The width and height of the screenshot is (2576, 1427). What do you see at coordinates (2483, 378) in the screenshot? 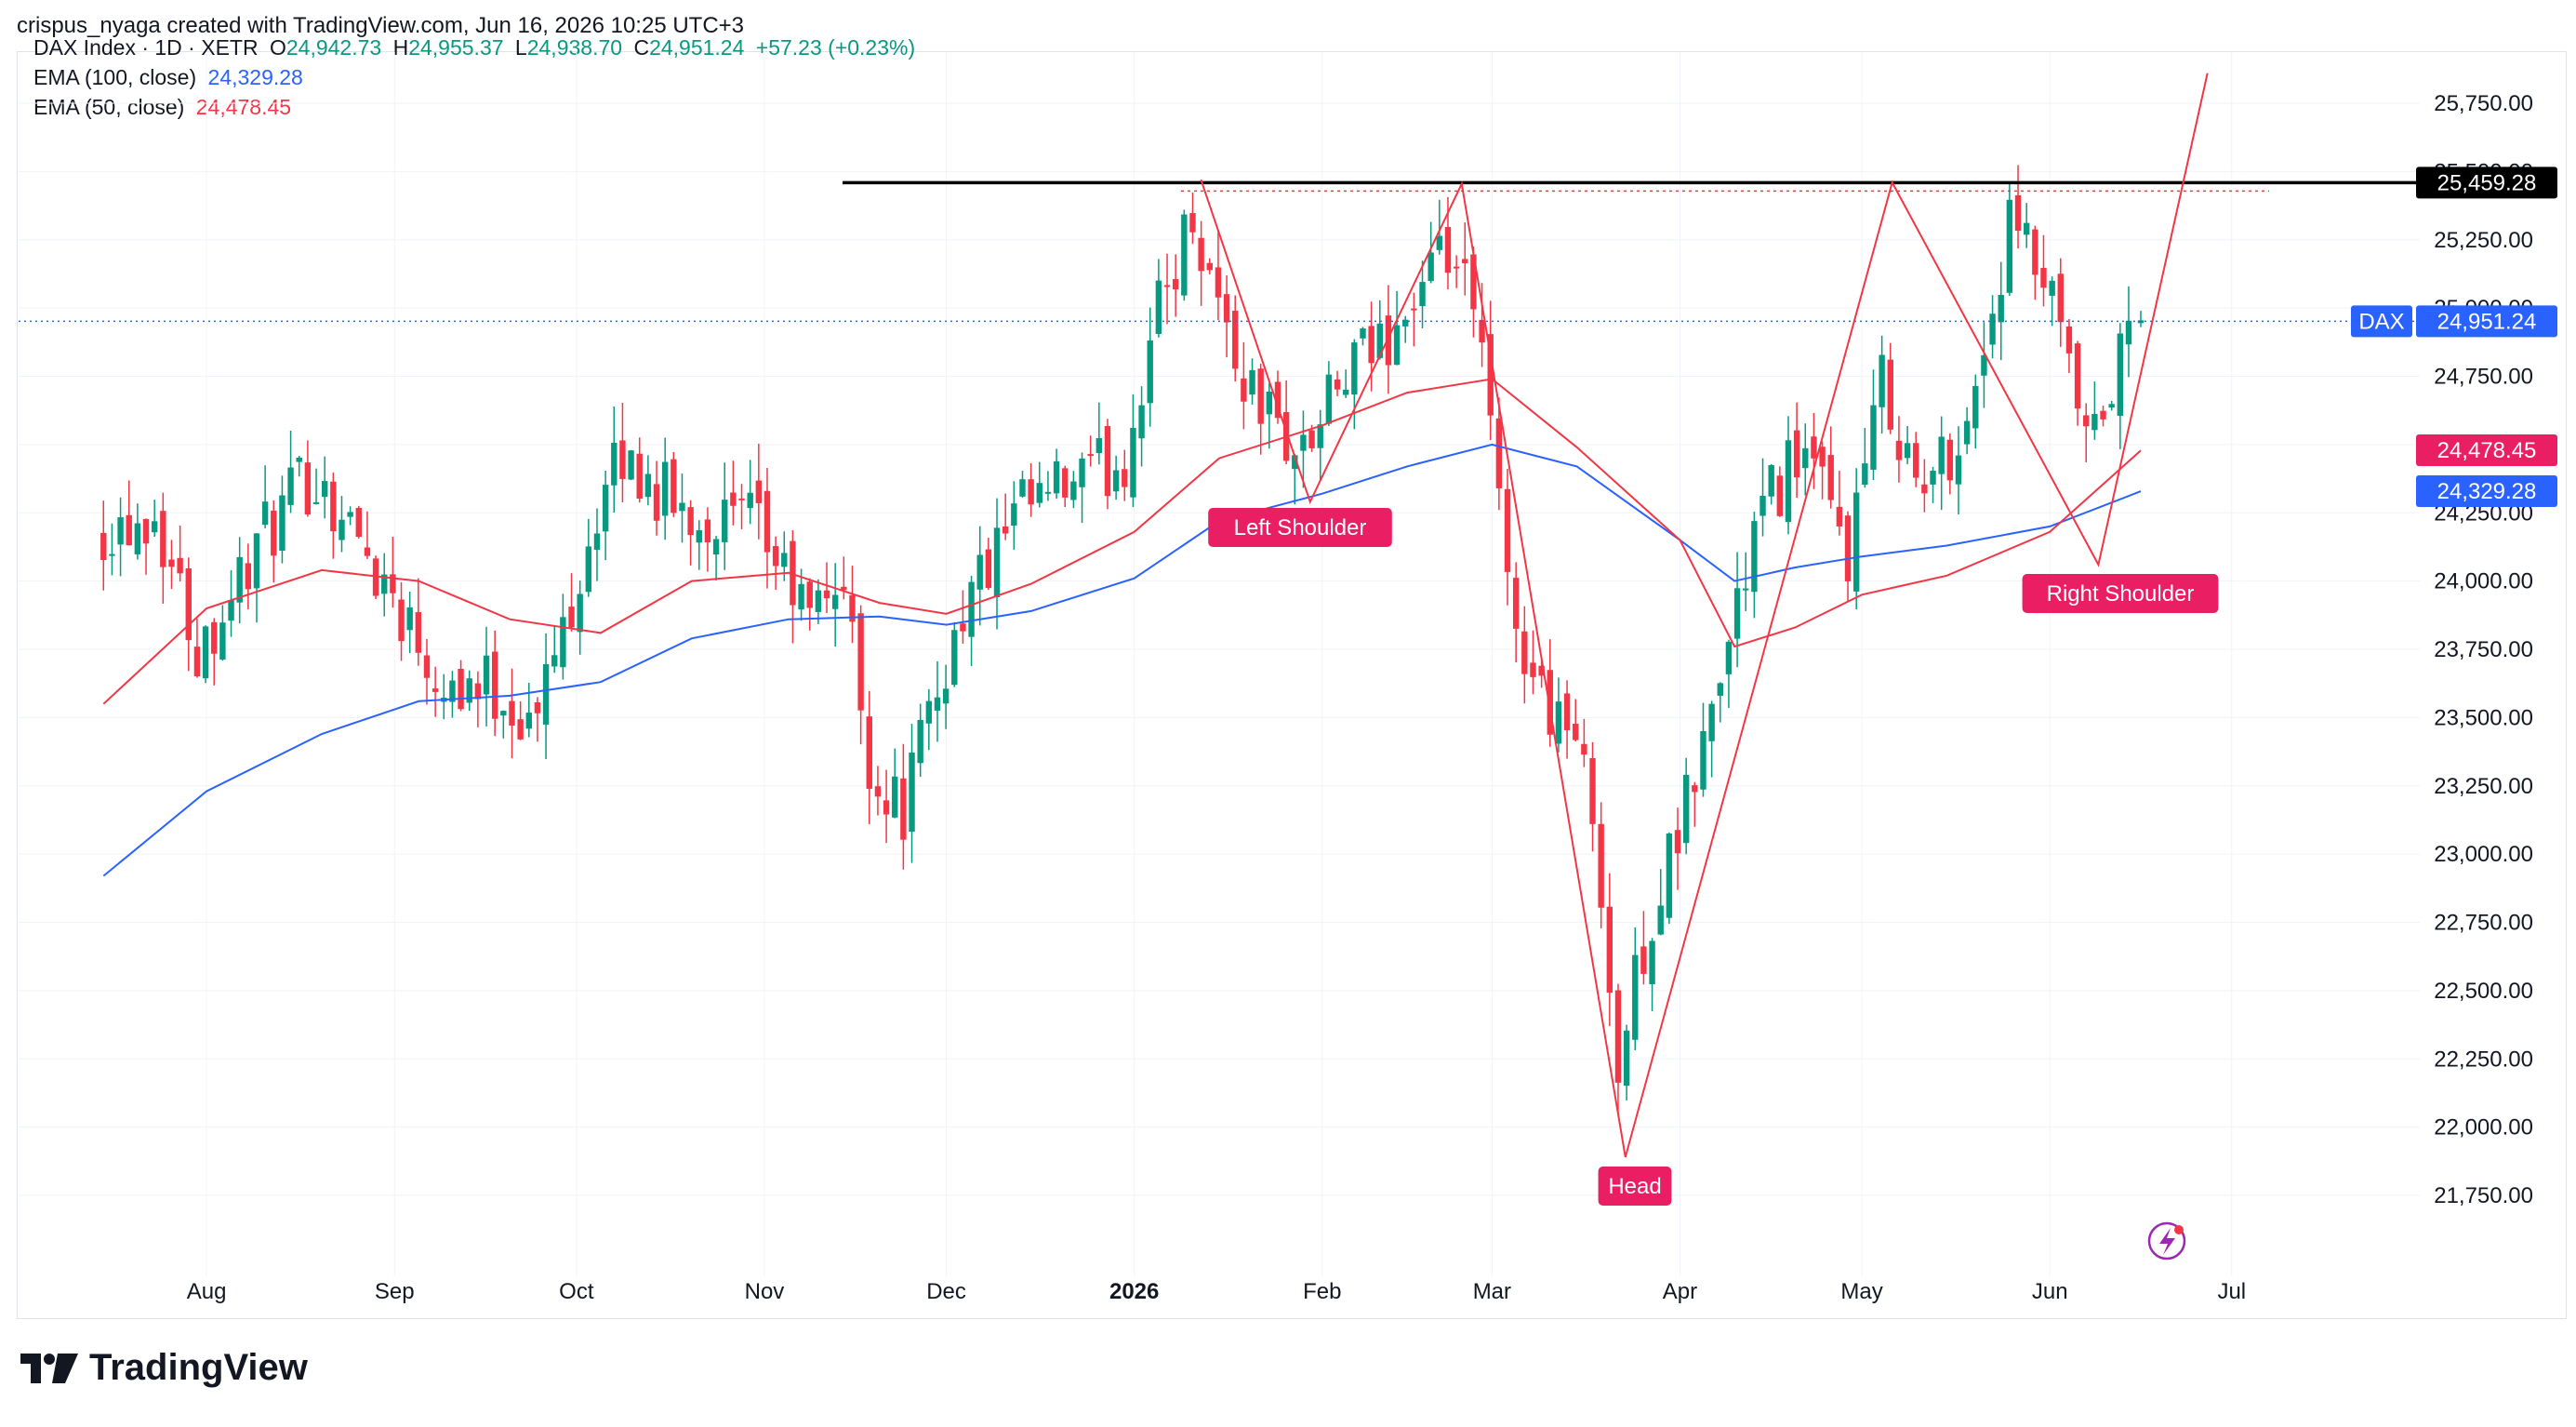
I see `y-tick-label: 24,750.00` at bounding box center [2483, 378].